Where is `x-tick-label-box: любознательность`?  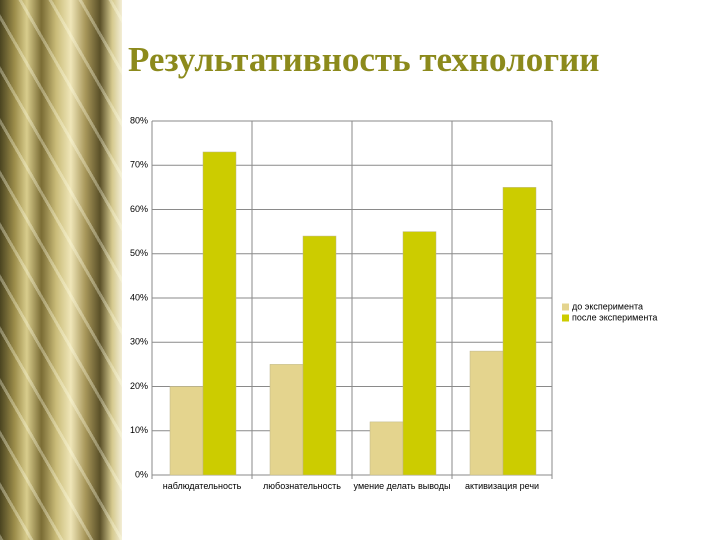 x-tick-label-box: любознательность is located at coordinates (302, 486).